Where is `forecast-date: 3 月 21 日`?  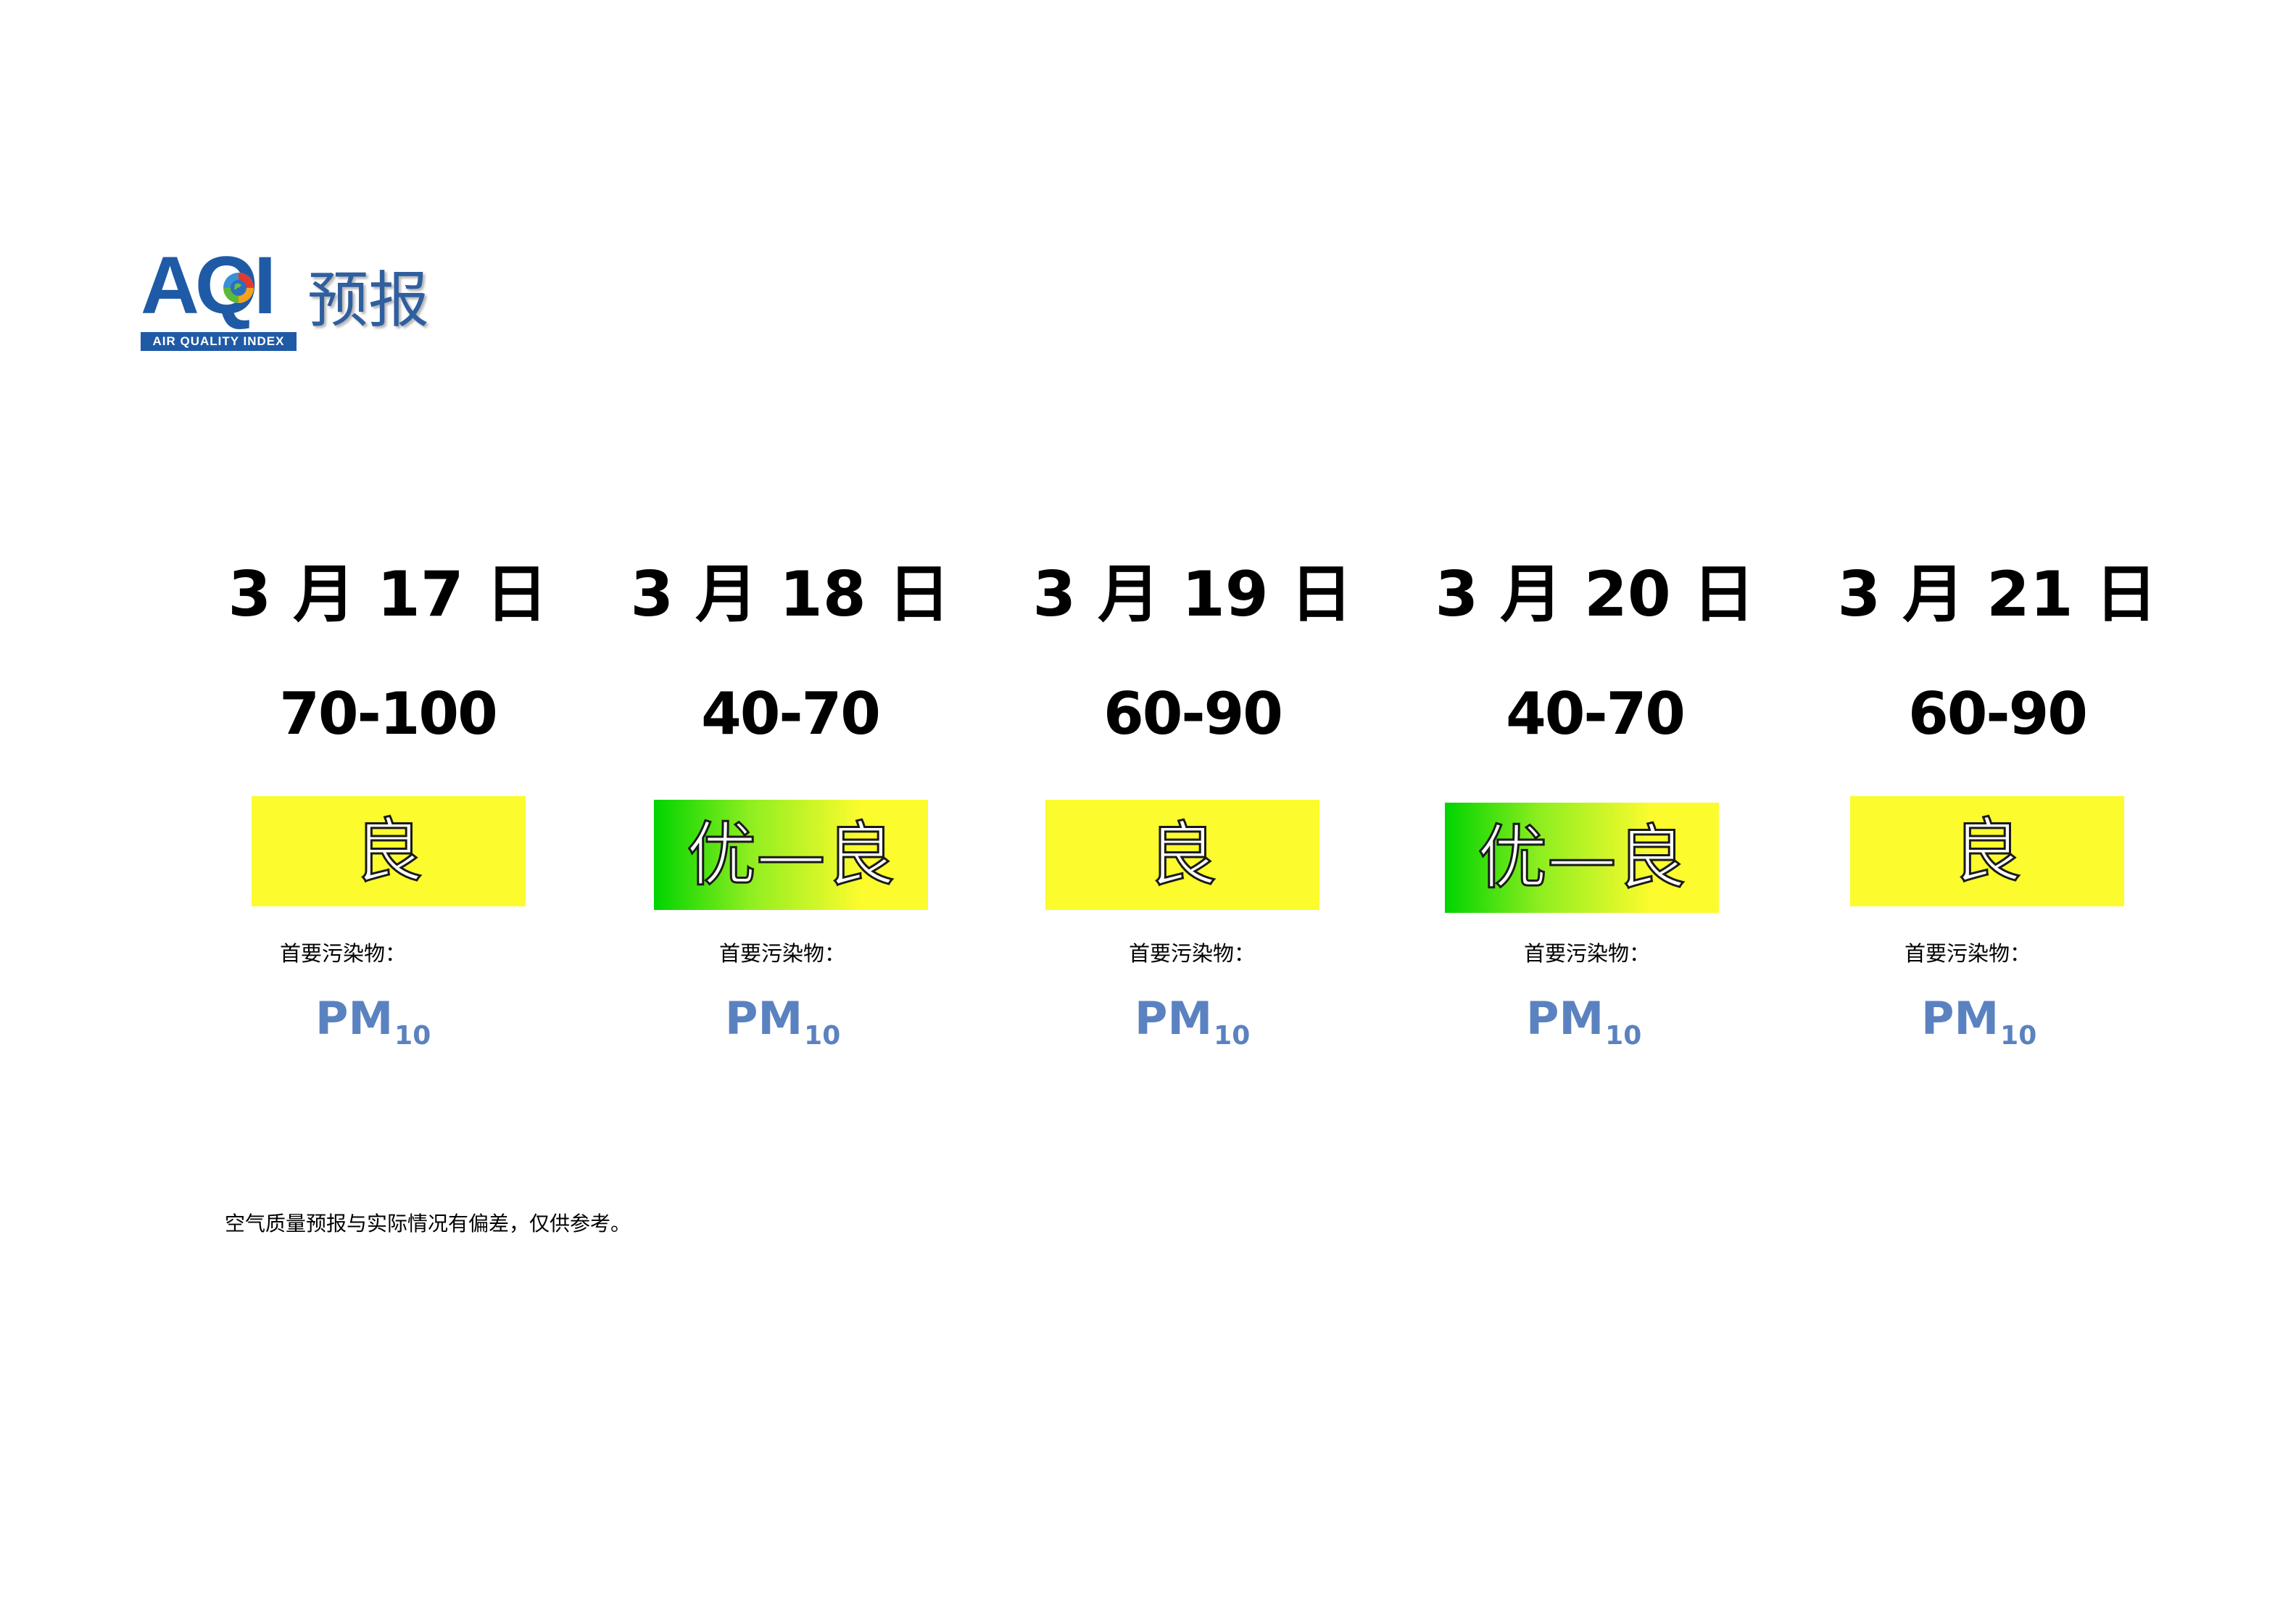 forecast-date: 3 月 21 日 is located at coordinates (1997, 594).